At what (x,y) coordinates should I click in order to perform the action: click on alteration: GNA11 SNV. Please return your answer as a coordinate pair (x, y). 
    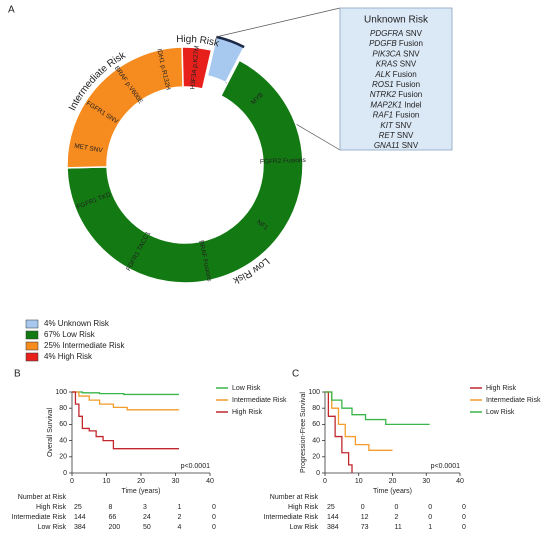
    Looking at the image, I should click on (396, 145).